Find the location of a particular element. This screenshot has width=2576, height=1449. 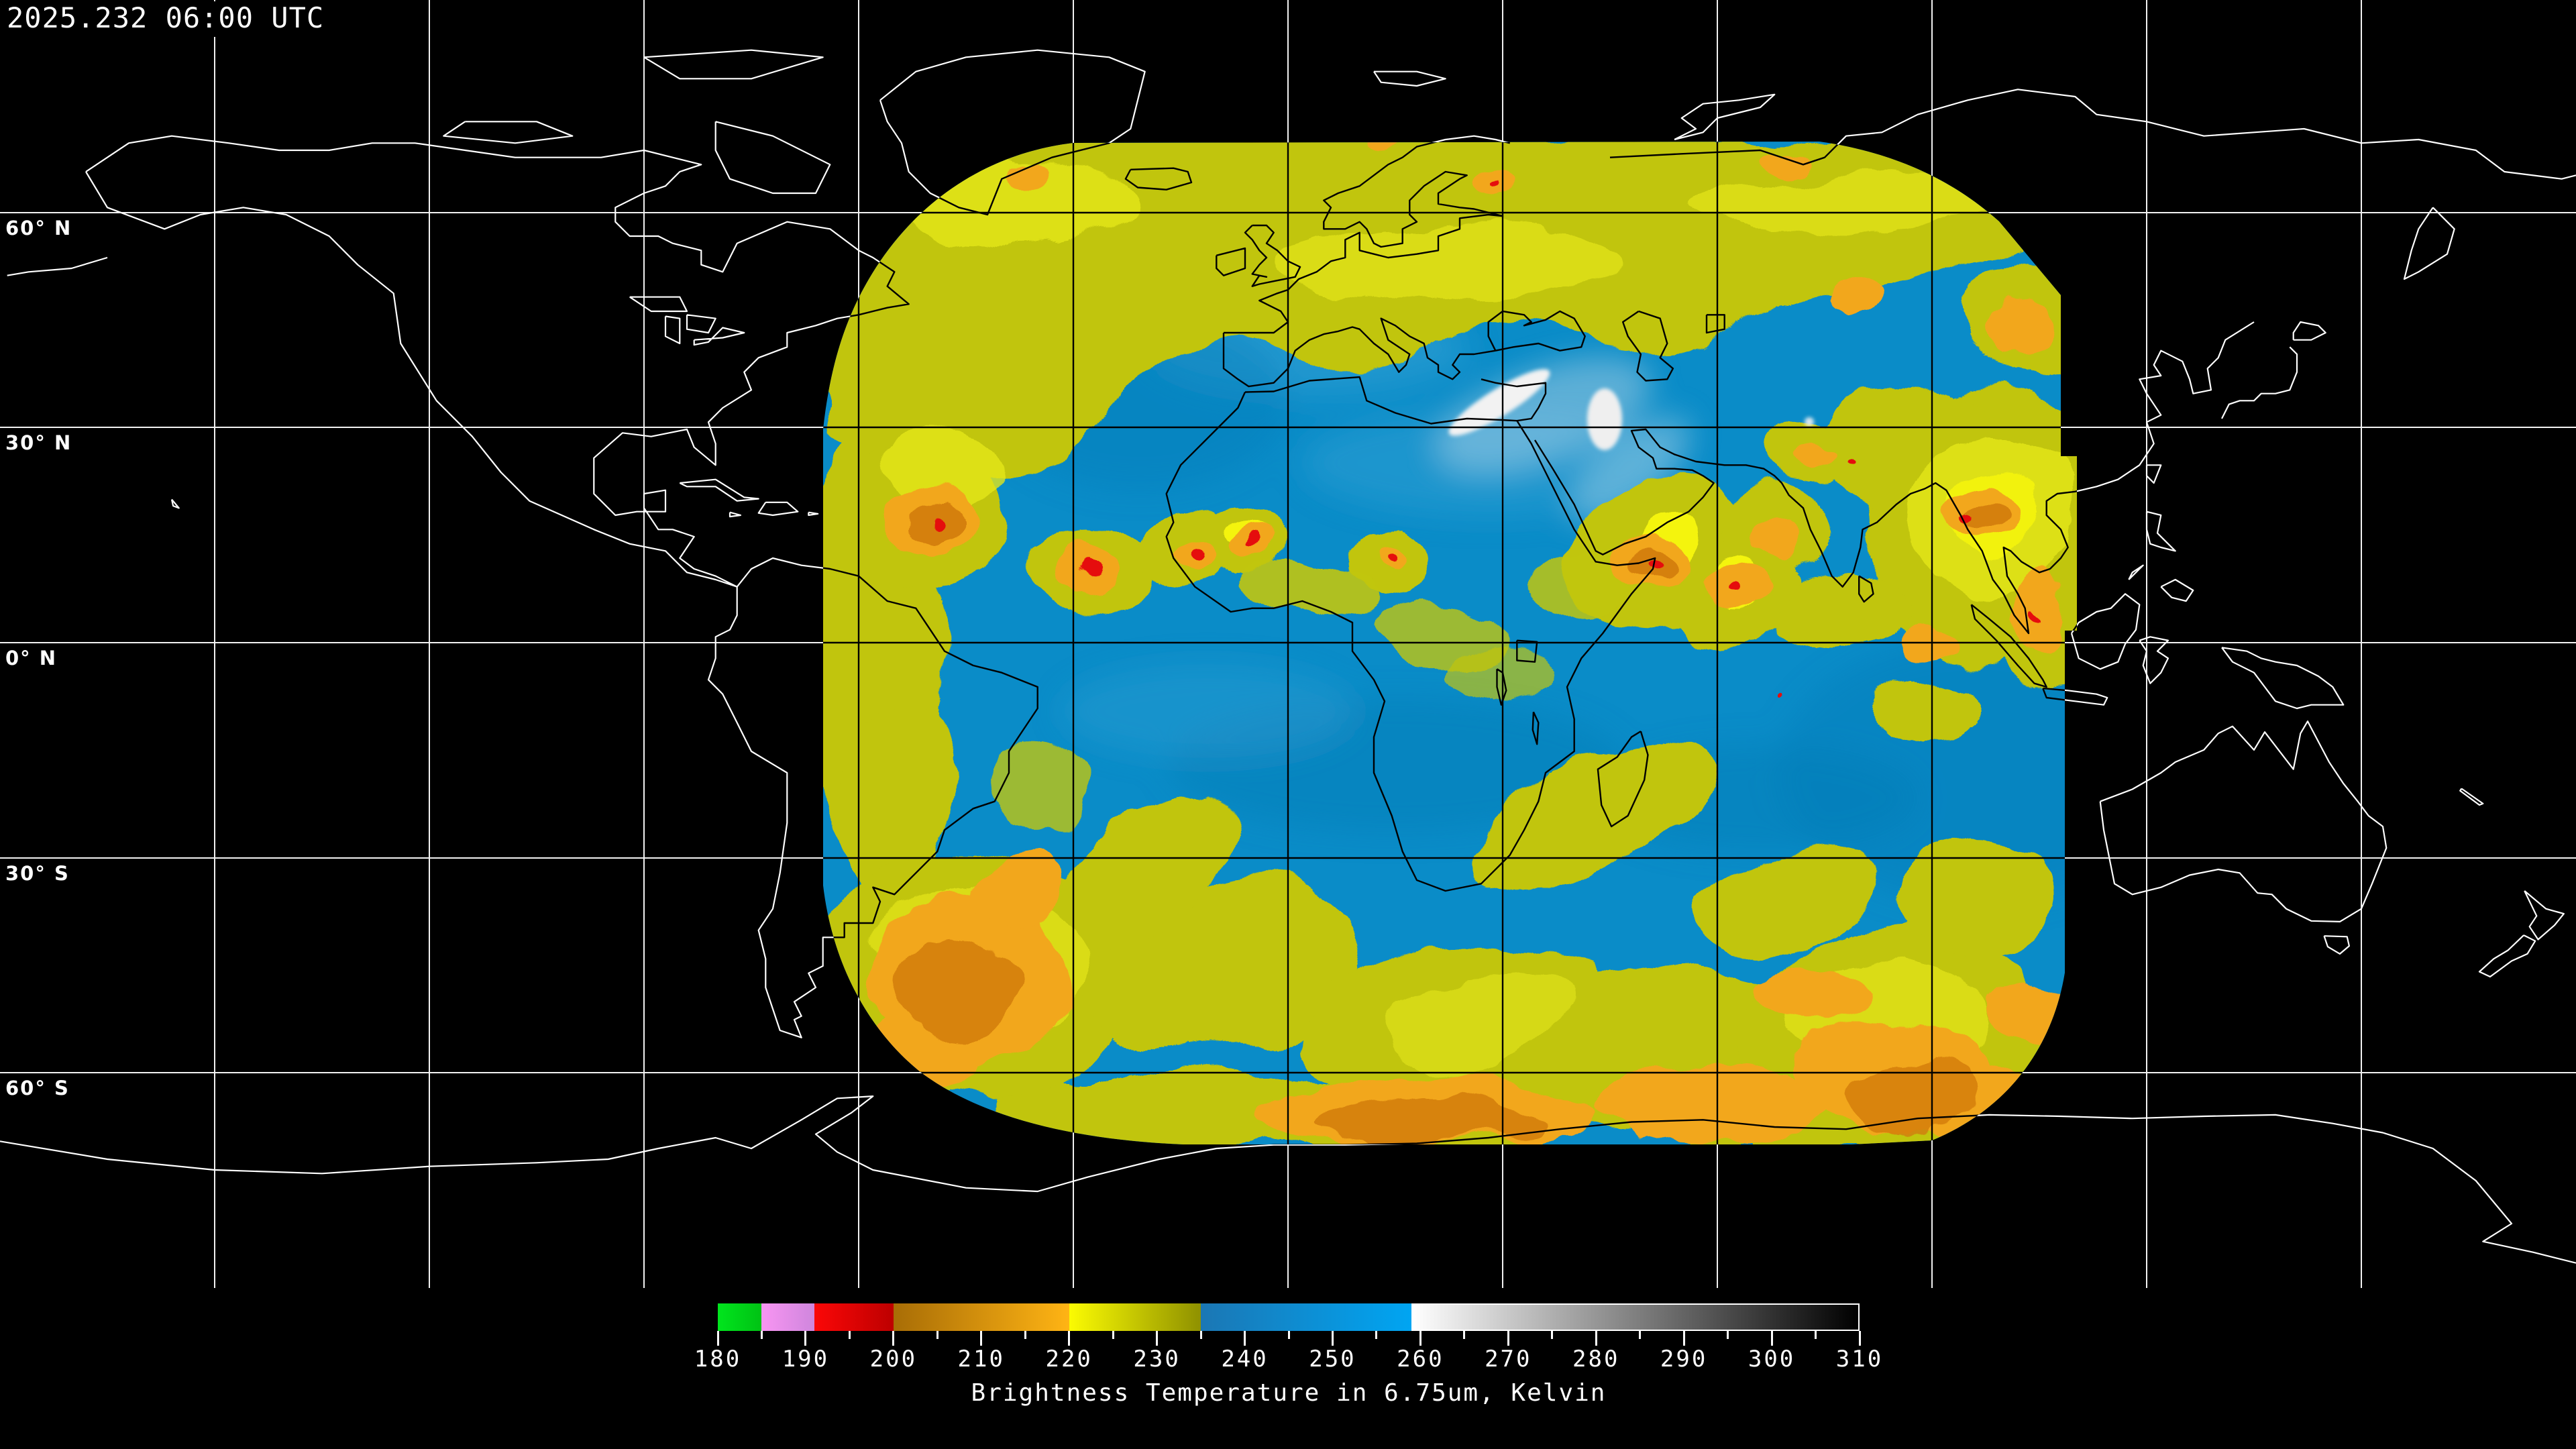

colorbar-bar is located at coordinates (1289, 1317).